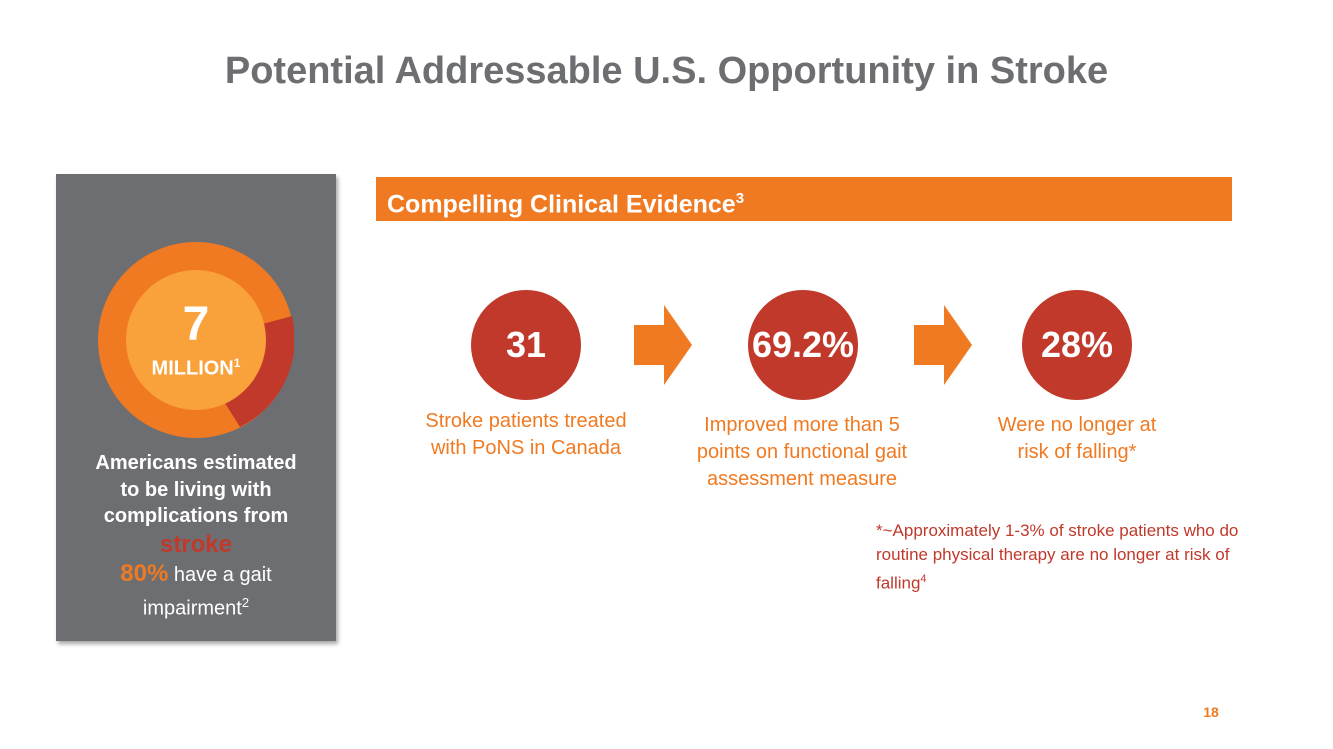 This screenshot has height=749, width=1333. What do you see at coordinates (740, 198) in the screenshot?
I see `evidence-heading-ref: 3` at bounding box center [740, 198].